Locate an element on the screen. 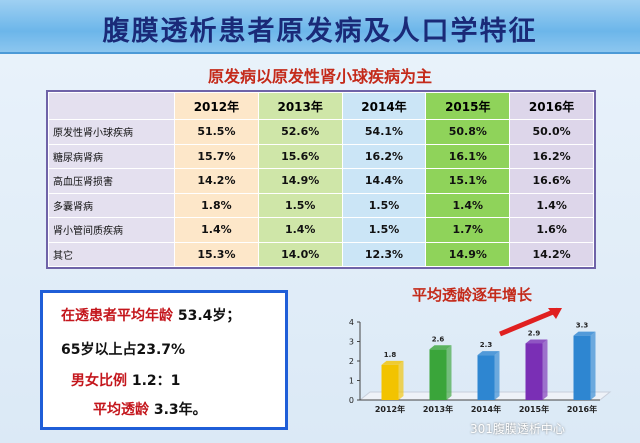 This screenshot has width=640, height=443. x-tick-label: 2015年 is located at coordinates (534, 409).